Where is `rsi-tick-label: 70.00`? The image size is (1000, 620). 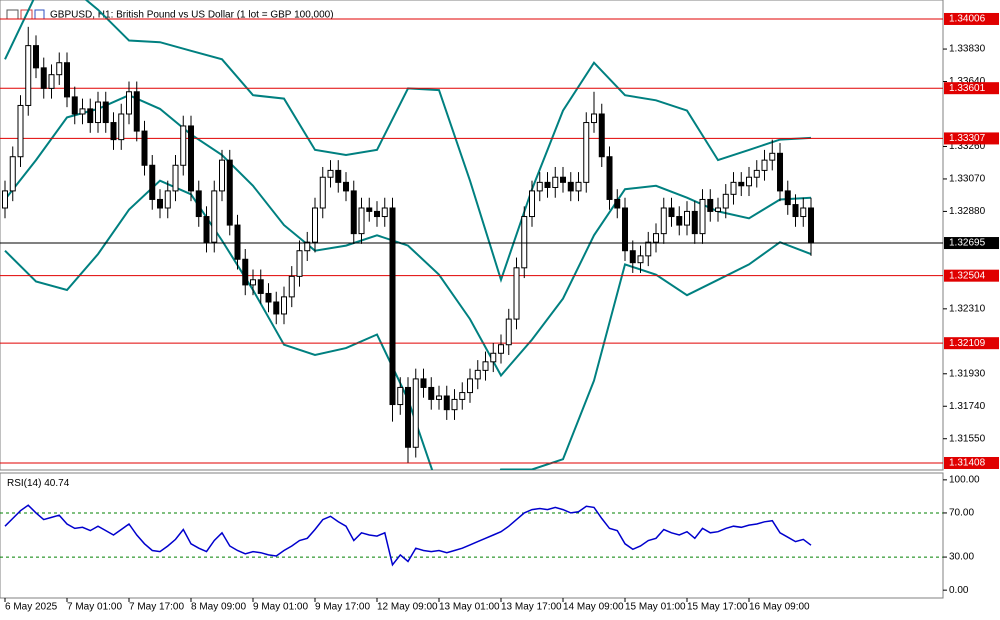
rsi-tick-label: 70.00 is located at coordinates (961, 513).